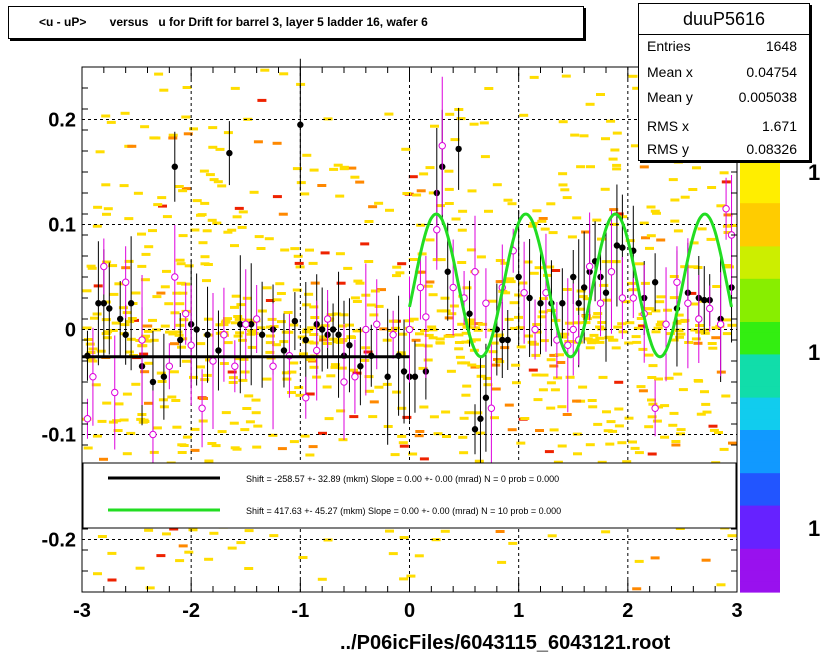 The image size is (820, 660). I want to click on stats-label: RMS y, so click(668, 149).